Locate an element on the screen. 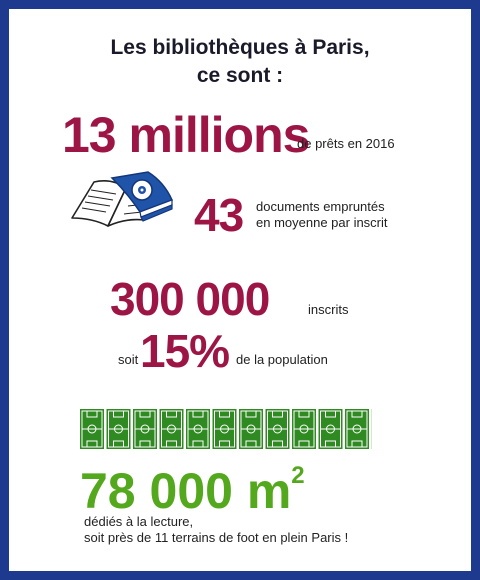 This screenshot has width=480, height=580. area-caption-line-1: dédiés à la lecture, is located at coordinates (139, 521).